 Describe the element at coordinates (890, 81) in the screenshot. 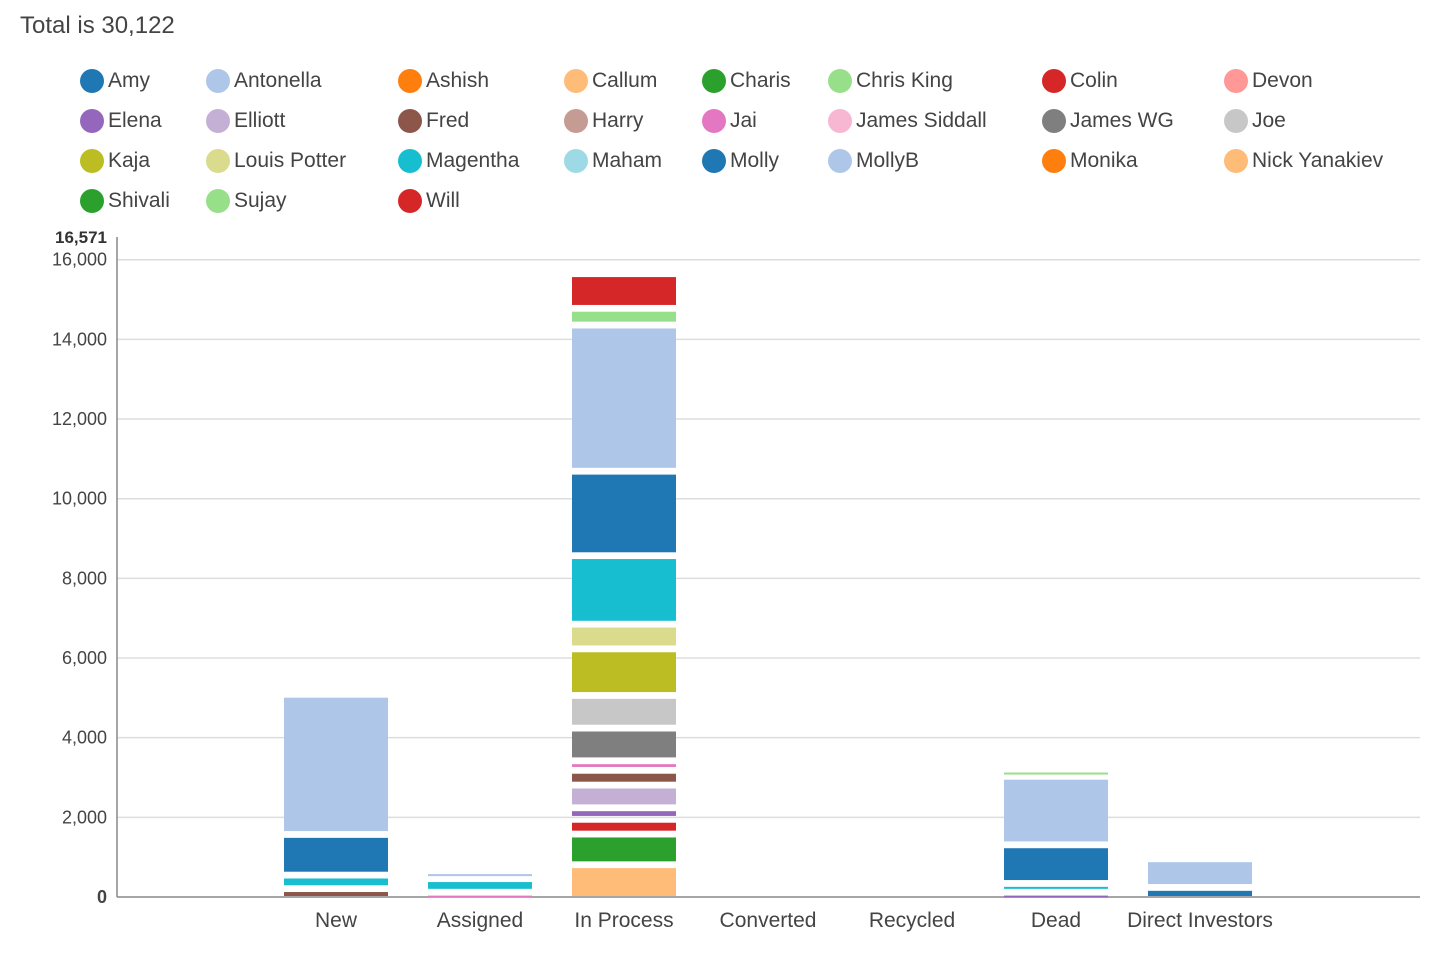

I see `legend-item-chris-king: Chris King` at that location.